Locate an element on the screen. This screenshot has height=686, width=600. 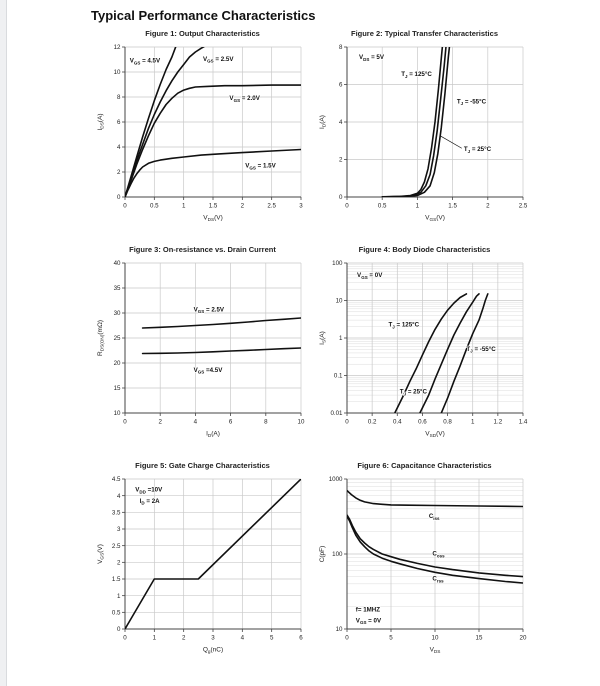
figure-1-title: Figure 1: Output Characteristics is located at coordinates (202, 33).